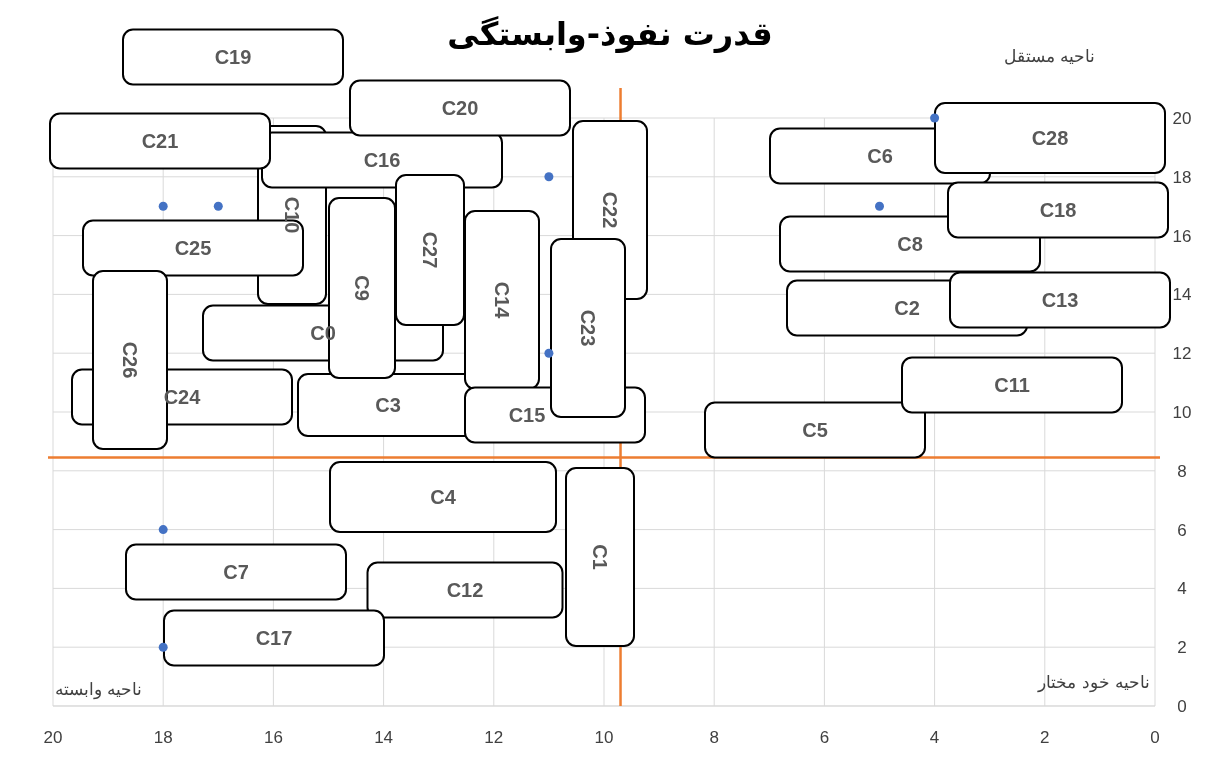  What do you see at coordinates (236, 572) in the screenshot?
I see `annotation: C7` at bounding box center [236, 572].